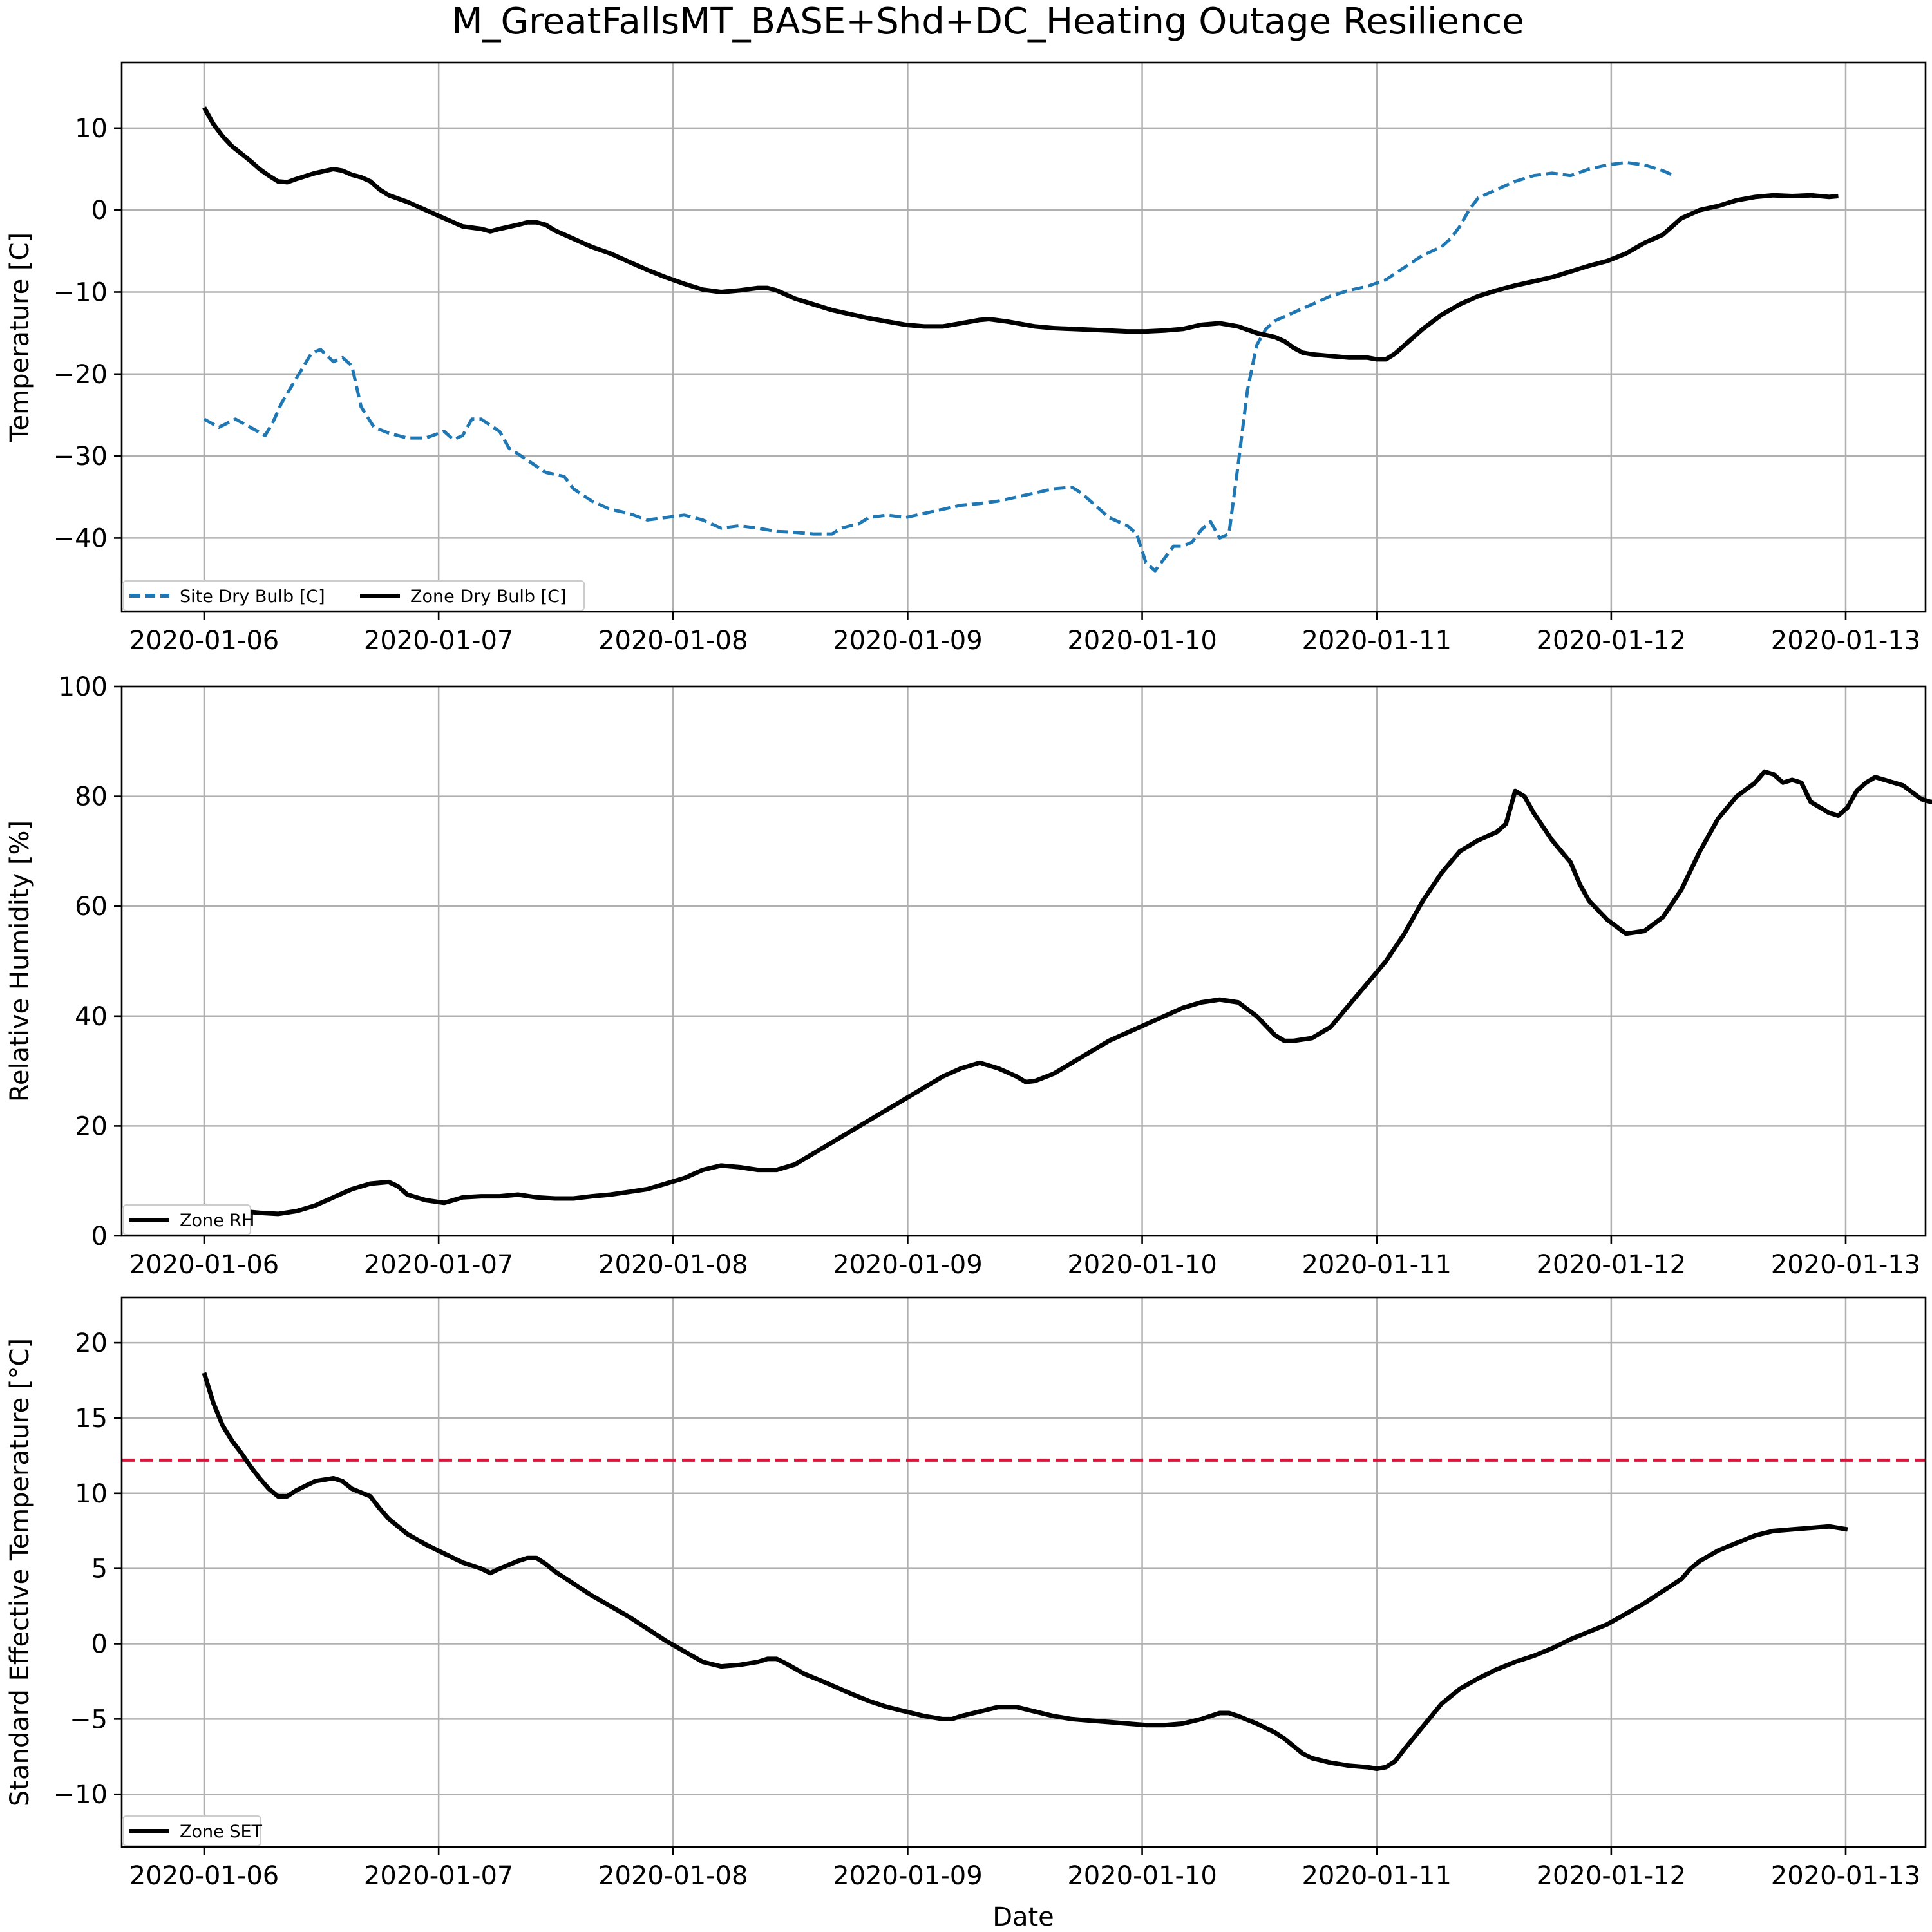  Describe the element at coordinates (92, 797) in the screenshot. I see `humidity-y-tick-label: 80` at that location.